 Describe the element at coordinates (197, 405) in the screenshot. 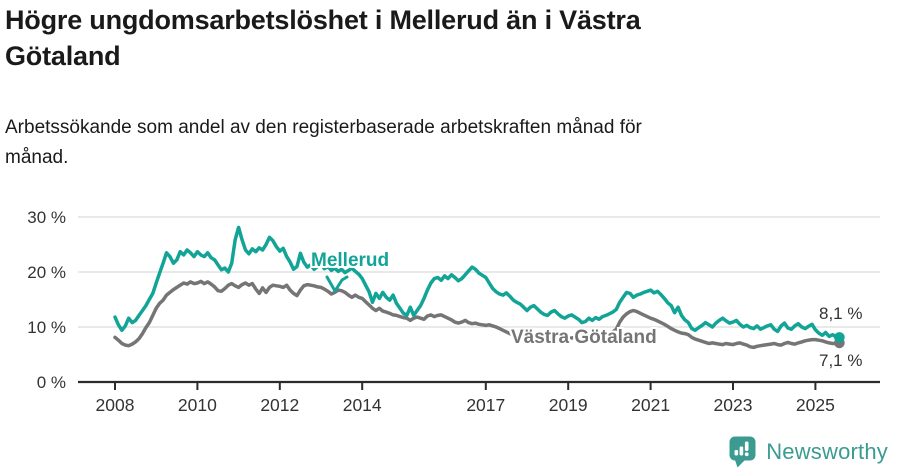

I see `x-tick-label: 2010` at that location.